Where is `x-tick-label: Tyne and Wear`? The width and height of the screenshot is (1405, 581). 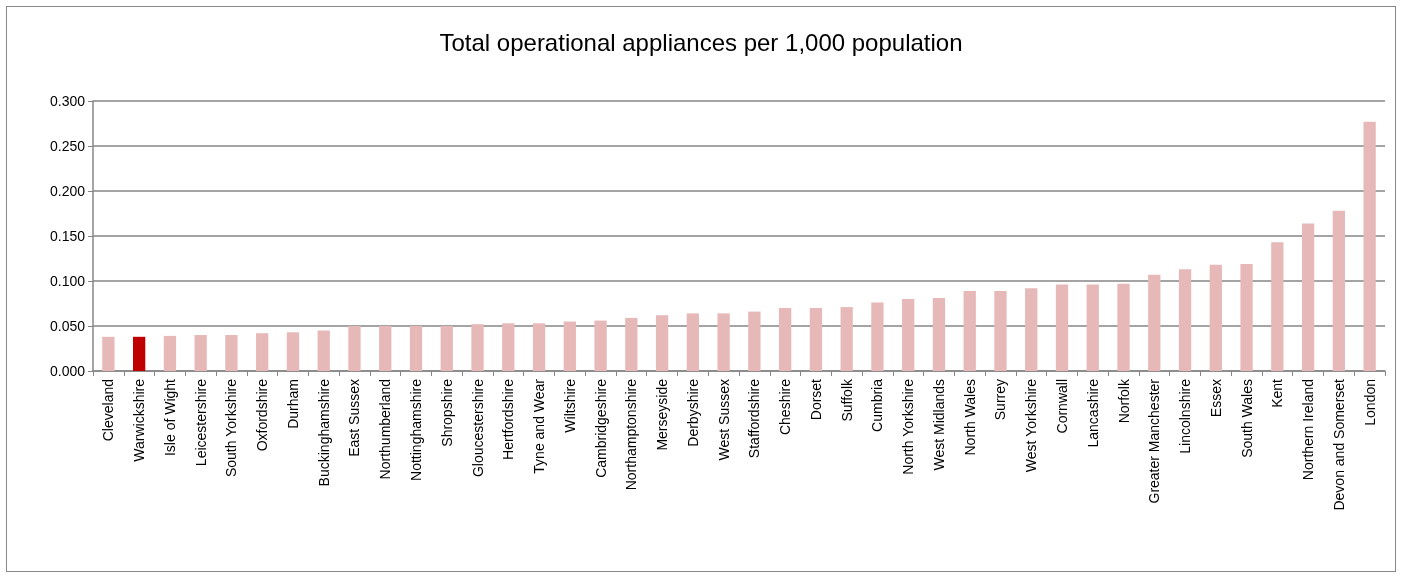 x-tick-label: Tyne and Wear is located at coordinates (539, 426).